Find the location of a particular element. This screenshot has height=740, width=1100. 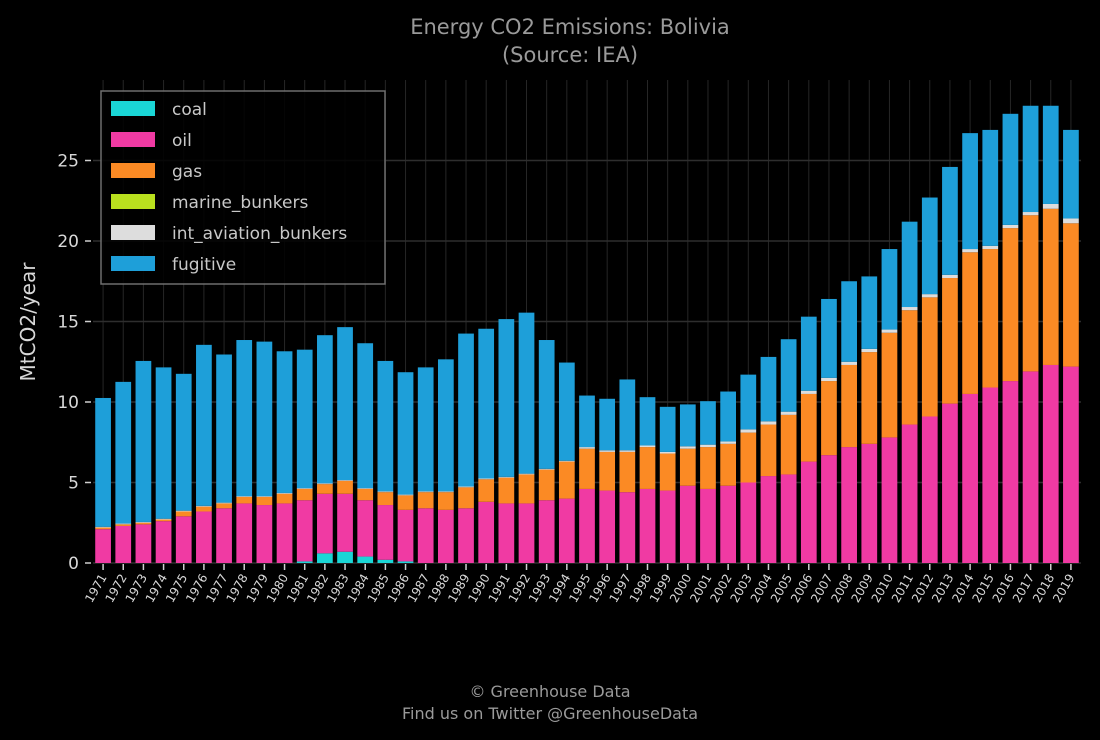

bar-fugitive-1985 is located at coordinates (385, 426).